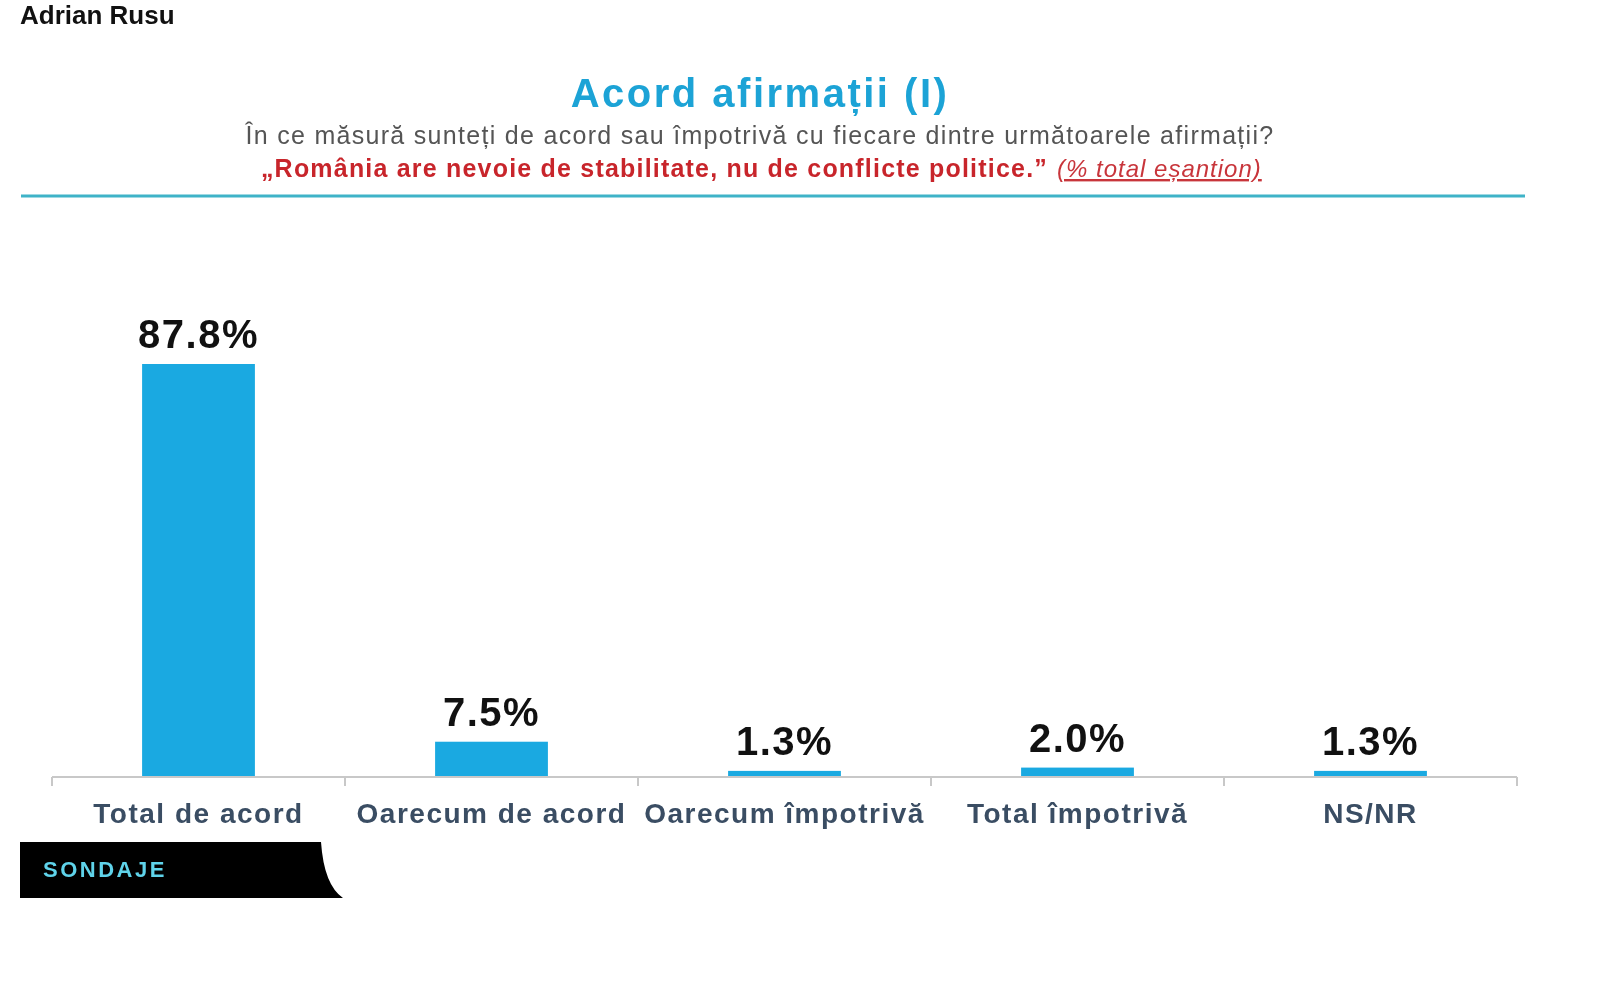  I want to click on chart-title: Acord afirmații (I), so click(760, 93).